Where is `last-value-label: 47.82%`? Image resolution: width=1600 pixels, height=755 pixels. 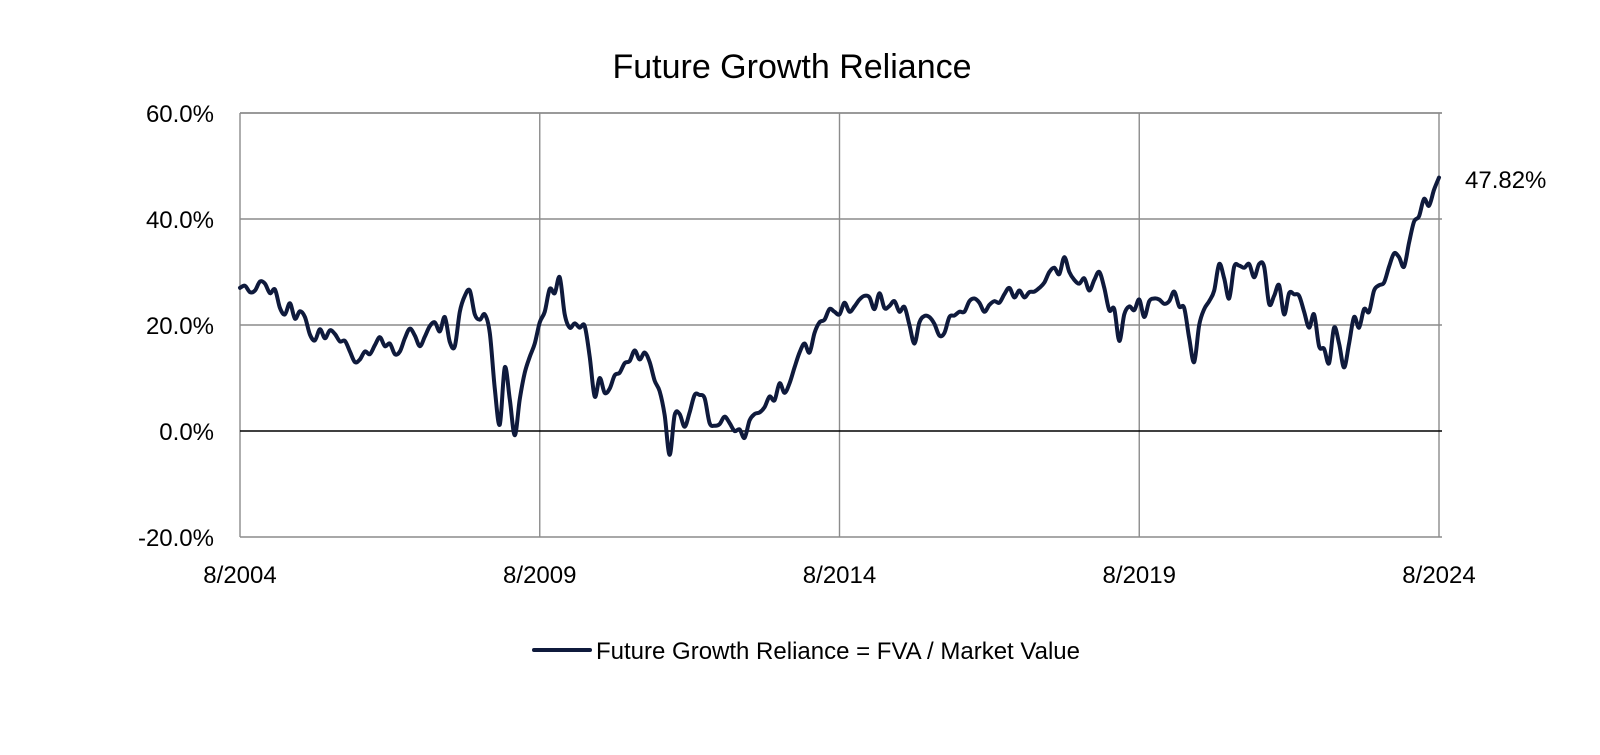
last-value-label: 47.82% is located at coordinates (1505, 180).